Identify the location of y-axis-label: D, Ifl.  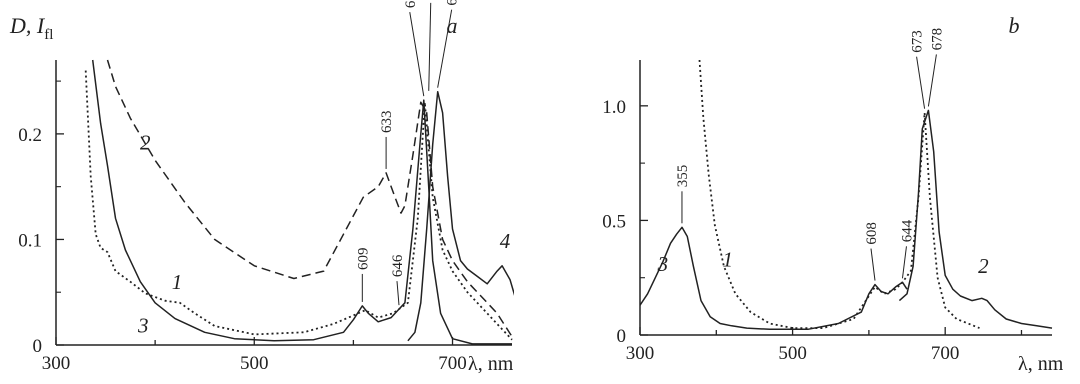
(31, 28).